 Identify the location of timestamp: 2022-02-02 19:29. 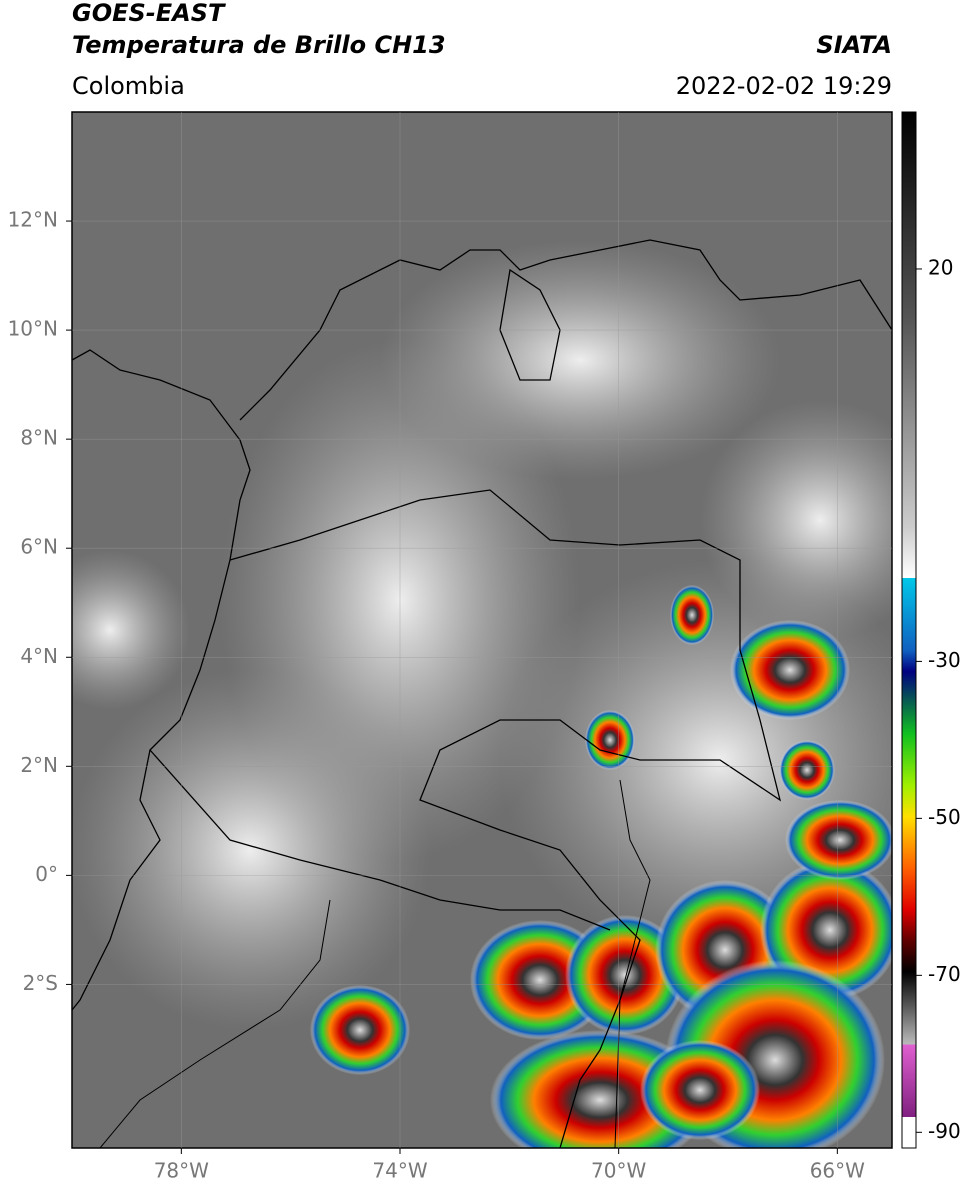
(784, 86).